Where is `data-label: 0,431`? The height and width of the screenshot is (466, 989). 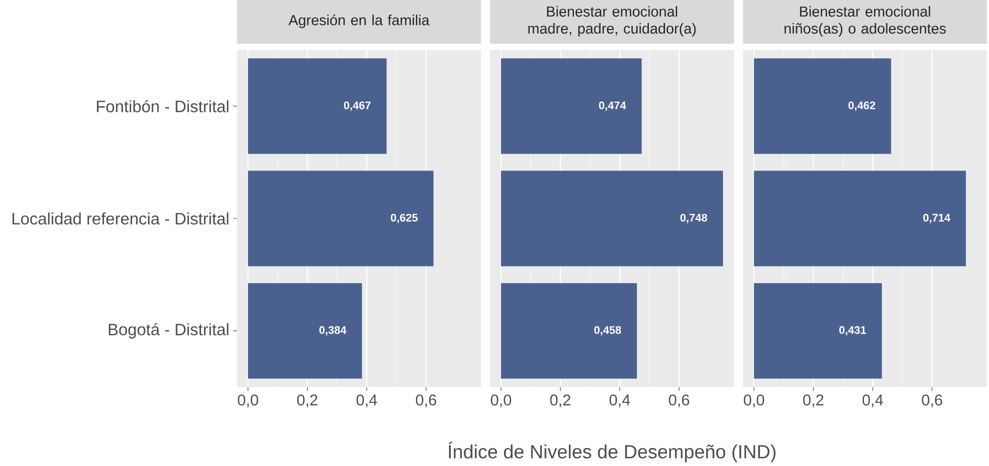
data-label: 0,431 is located at coordinates (852, 331).